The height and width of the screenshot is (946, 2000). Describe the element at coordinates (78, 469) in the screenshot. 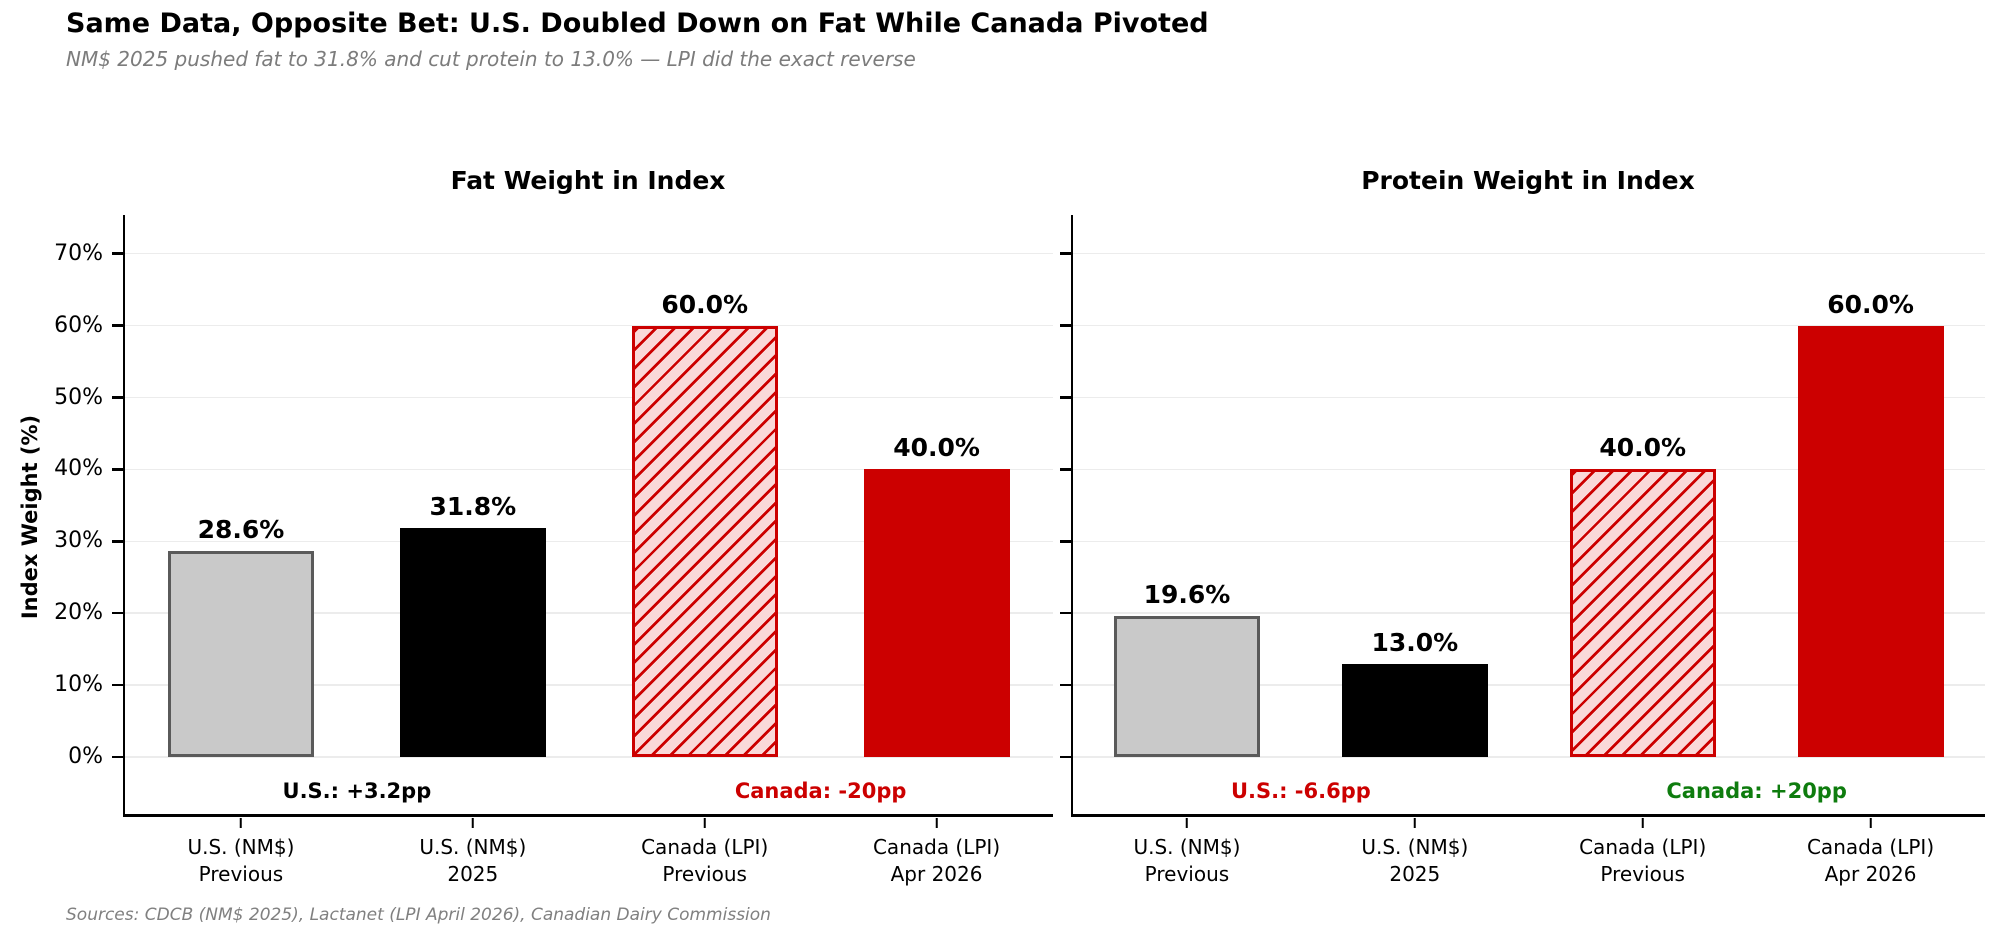

I see `y-tick-label: 40%` at that location.